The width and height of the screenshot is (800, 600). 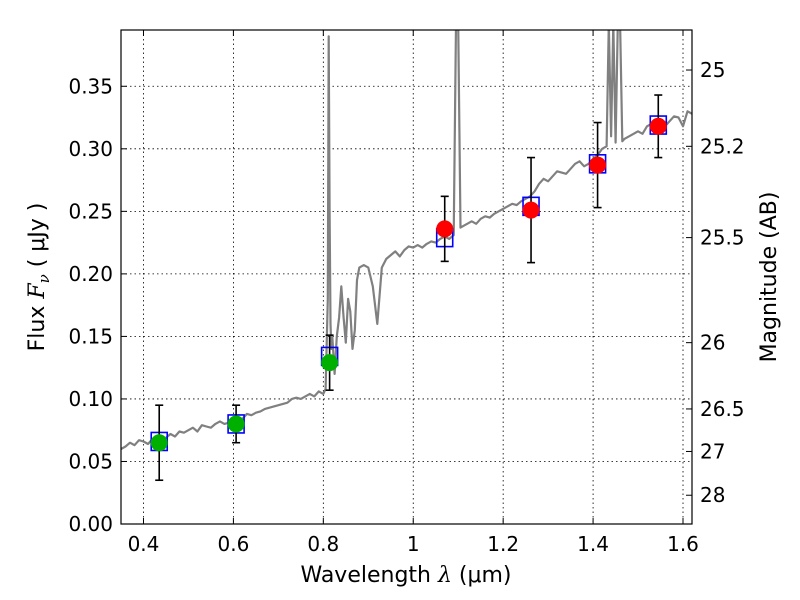 What do you see at coordinates (90, 86) in the screenshot?
I see `y-tick-label: 0.35` at bounding box center [90, 86].